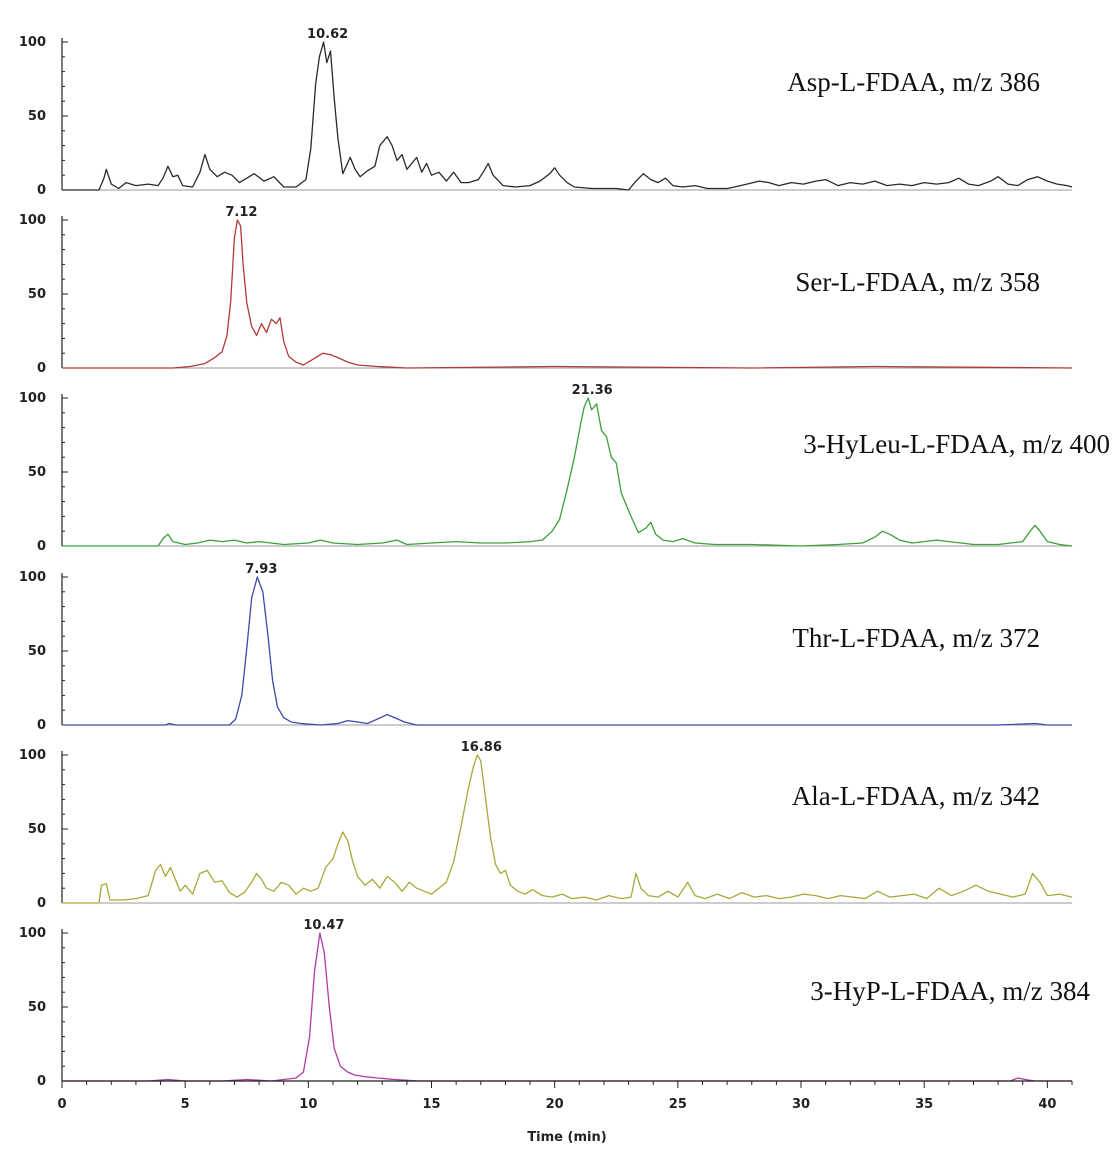 This screenshot has width=1114, height=1149. I want to click on x-tick-label: 0, so click(61, 1104).